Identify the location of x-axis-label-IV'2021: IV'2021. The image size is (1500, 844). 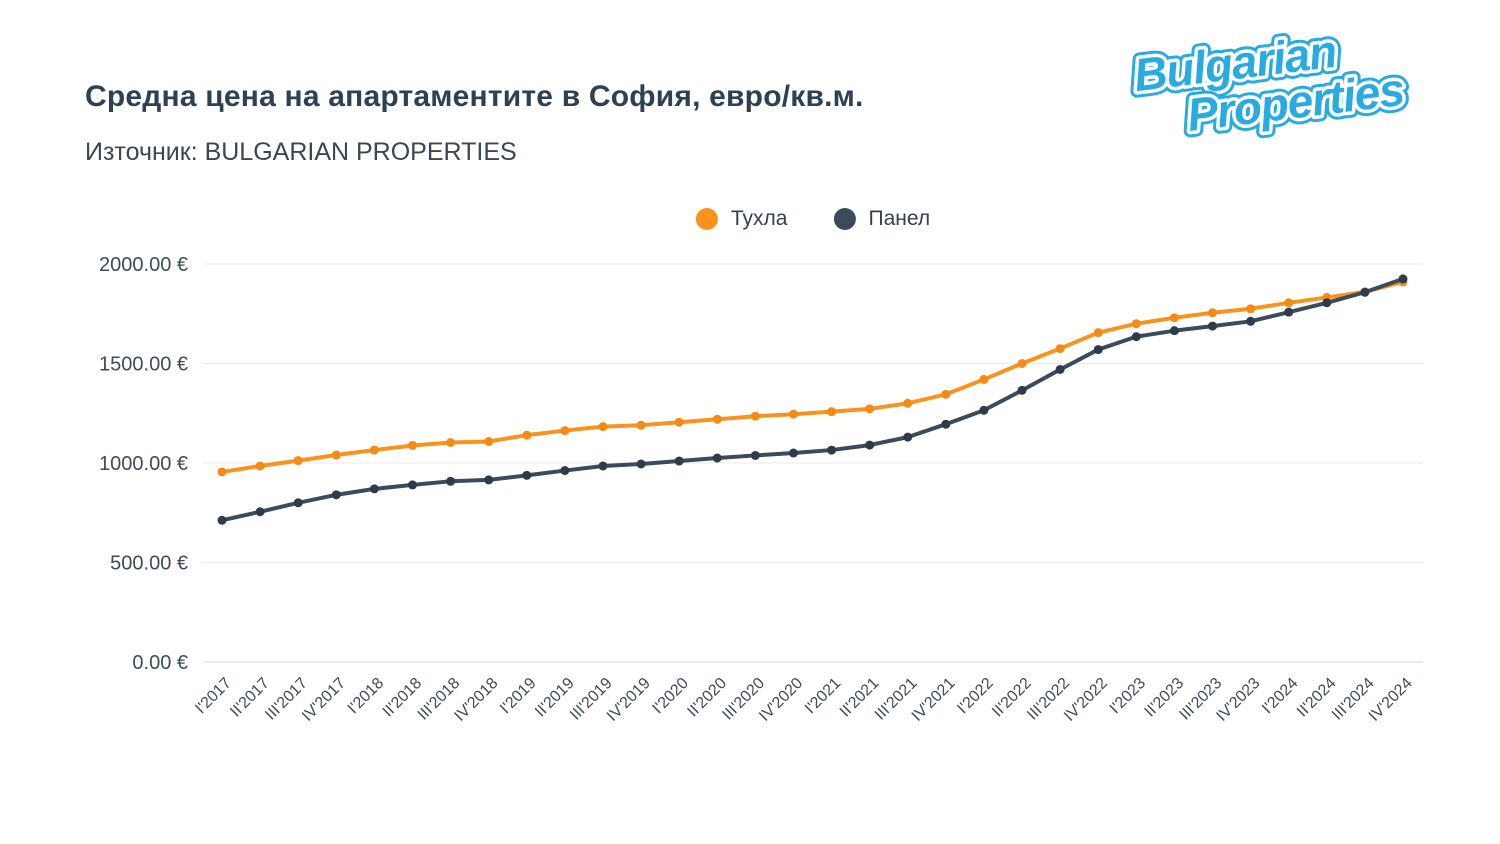
(934, 700).